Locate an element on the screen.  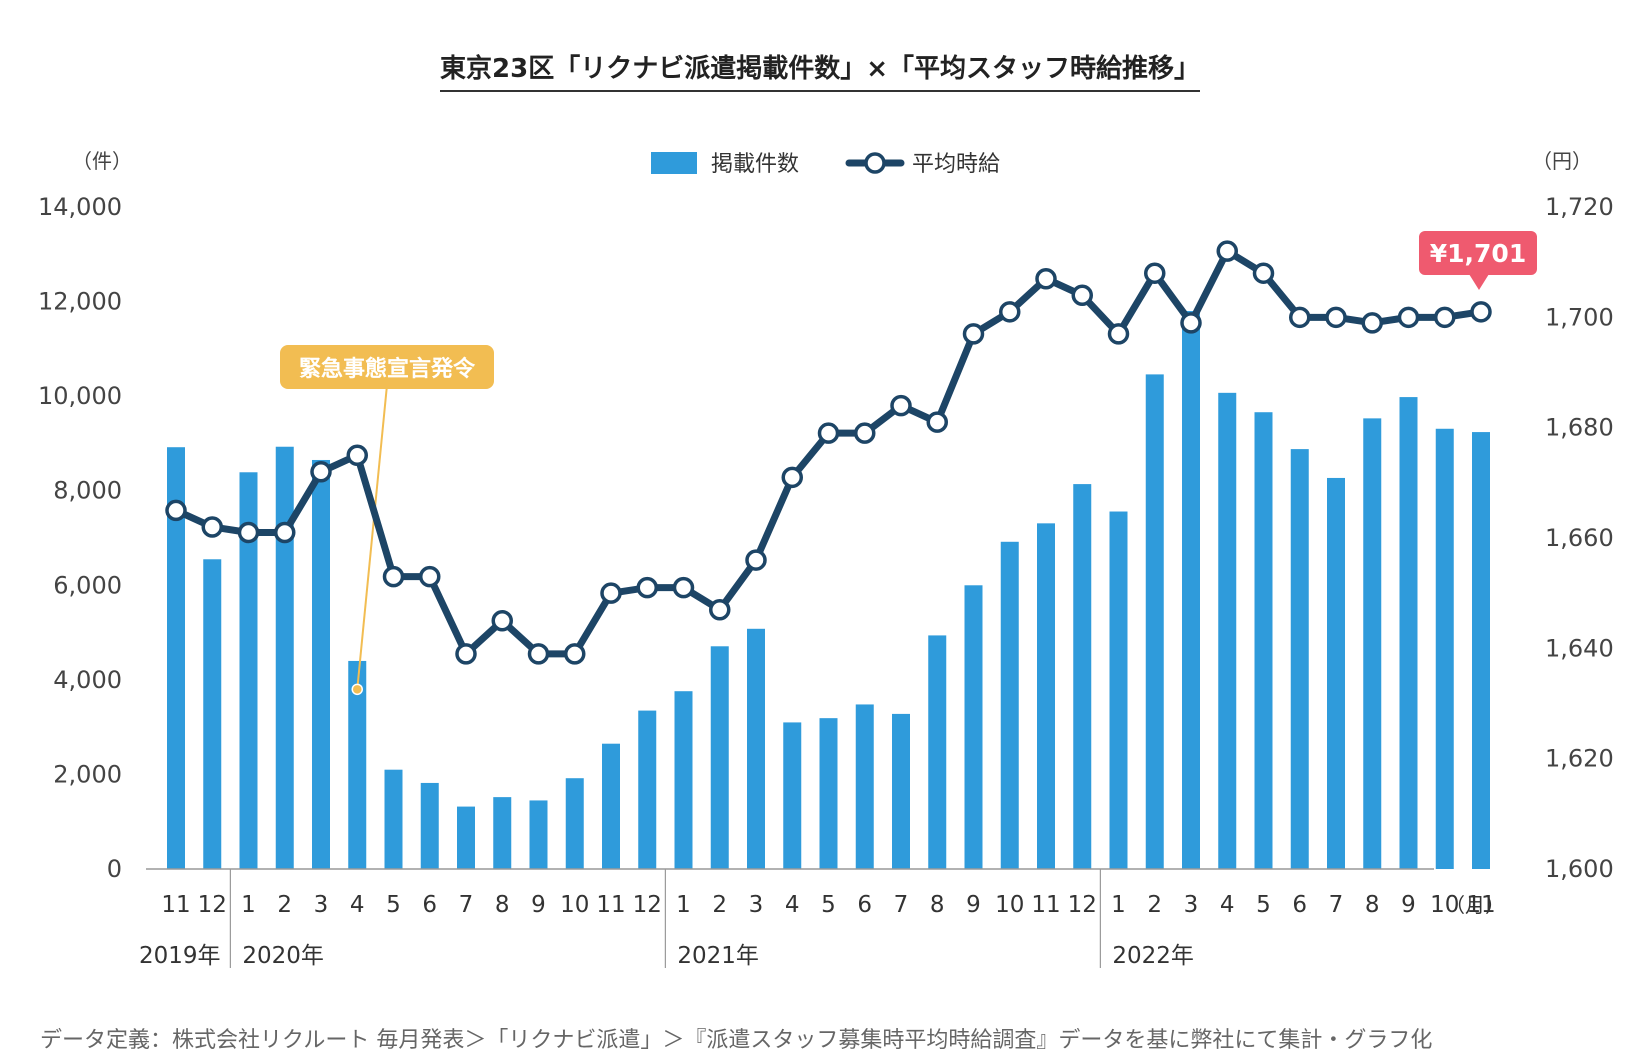
y-right-tick-label: 1,620 is located at coordinates (1579, 759).